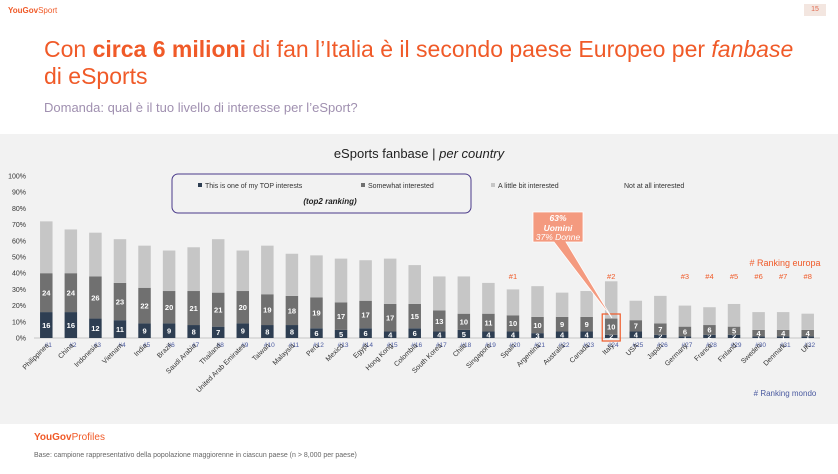  What do you see at coordinates (21, 339) in the screenshot?
I see `y-tick-label: 0%` at bounding box center [21, 339].